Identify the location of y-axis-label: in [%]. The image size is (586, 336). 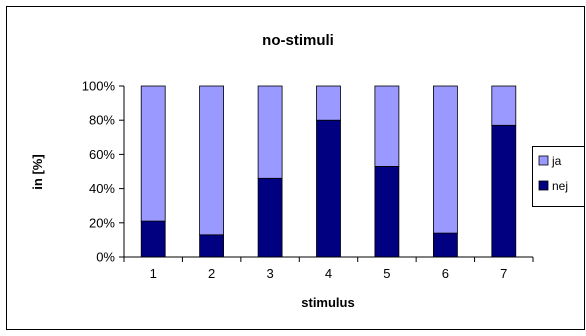
(37, 171).